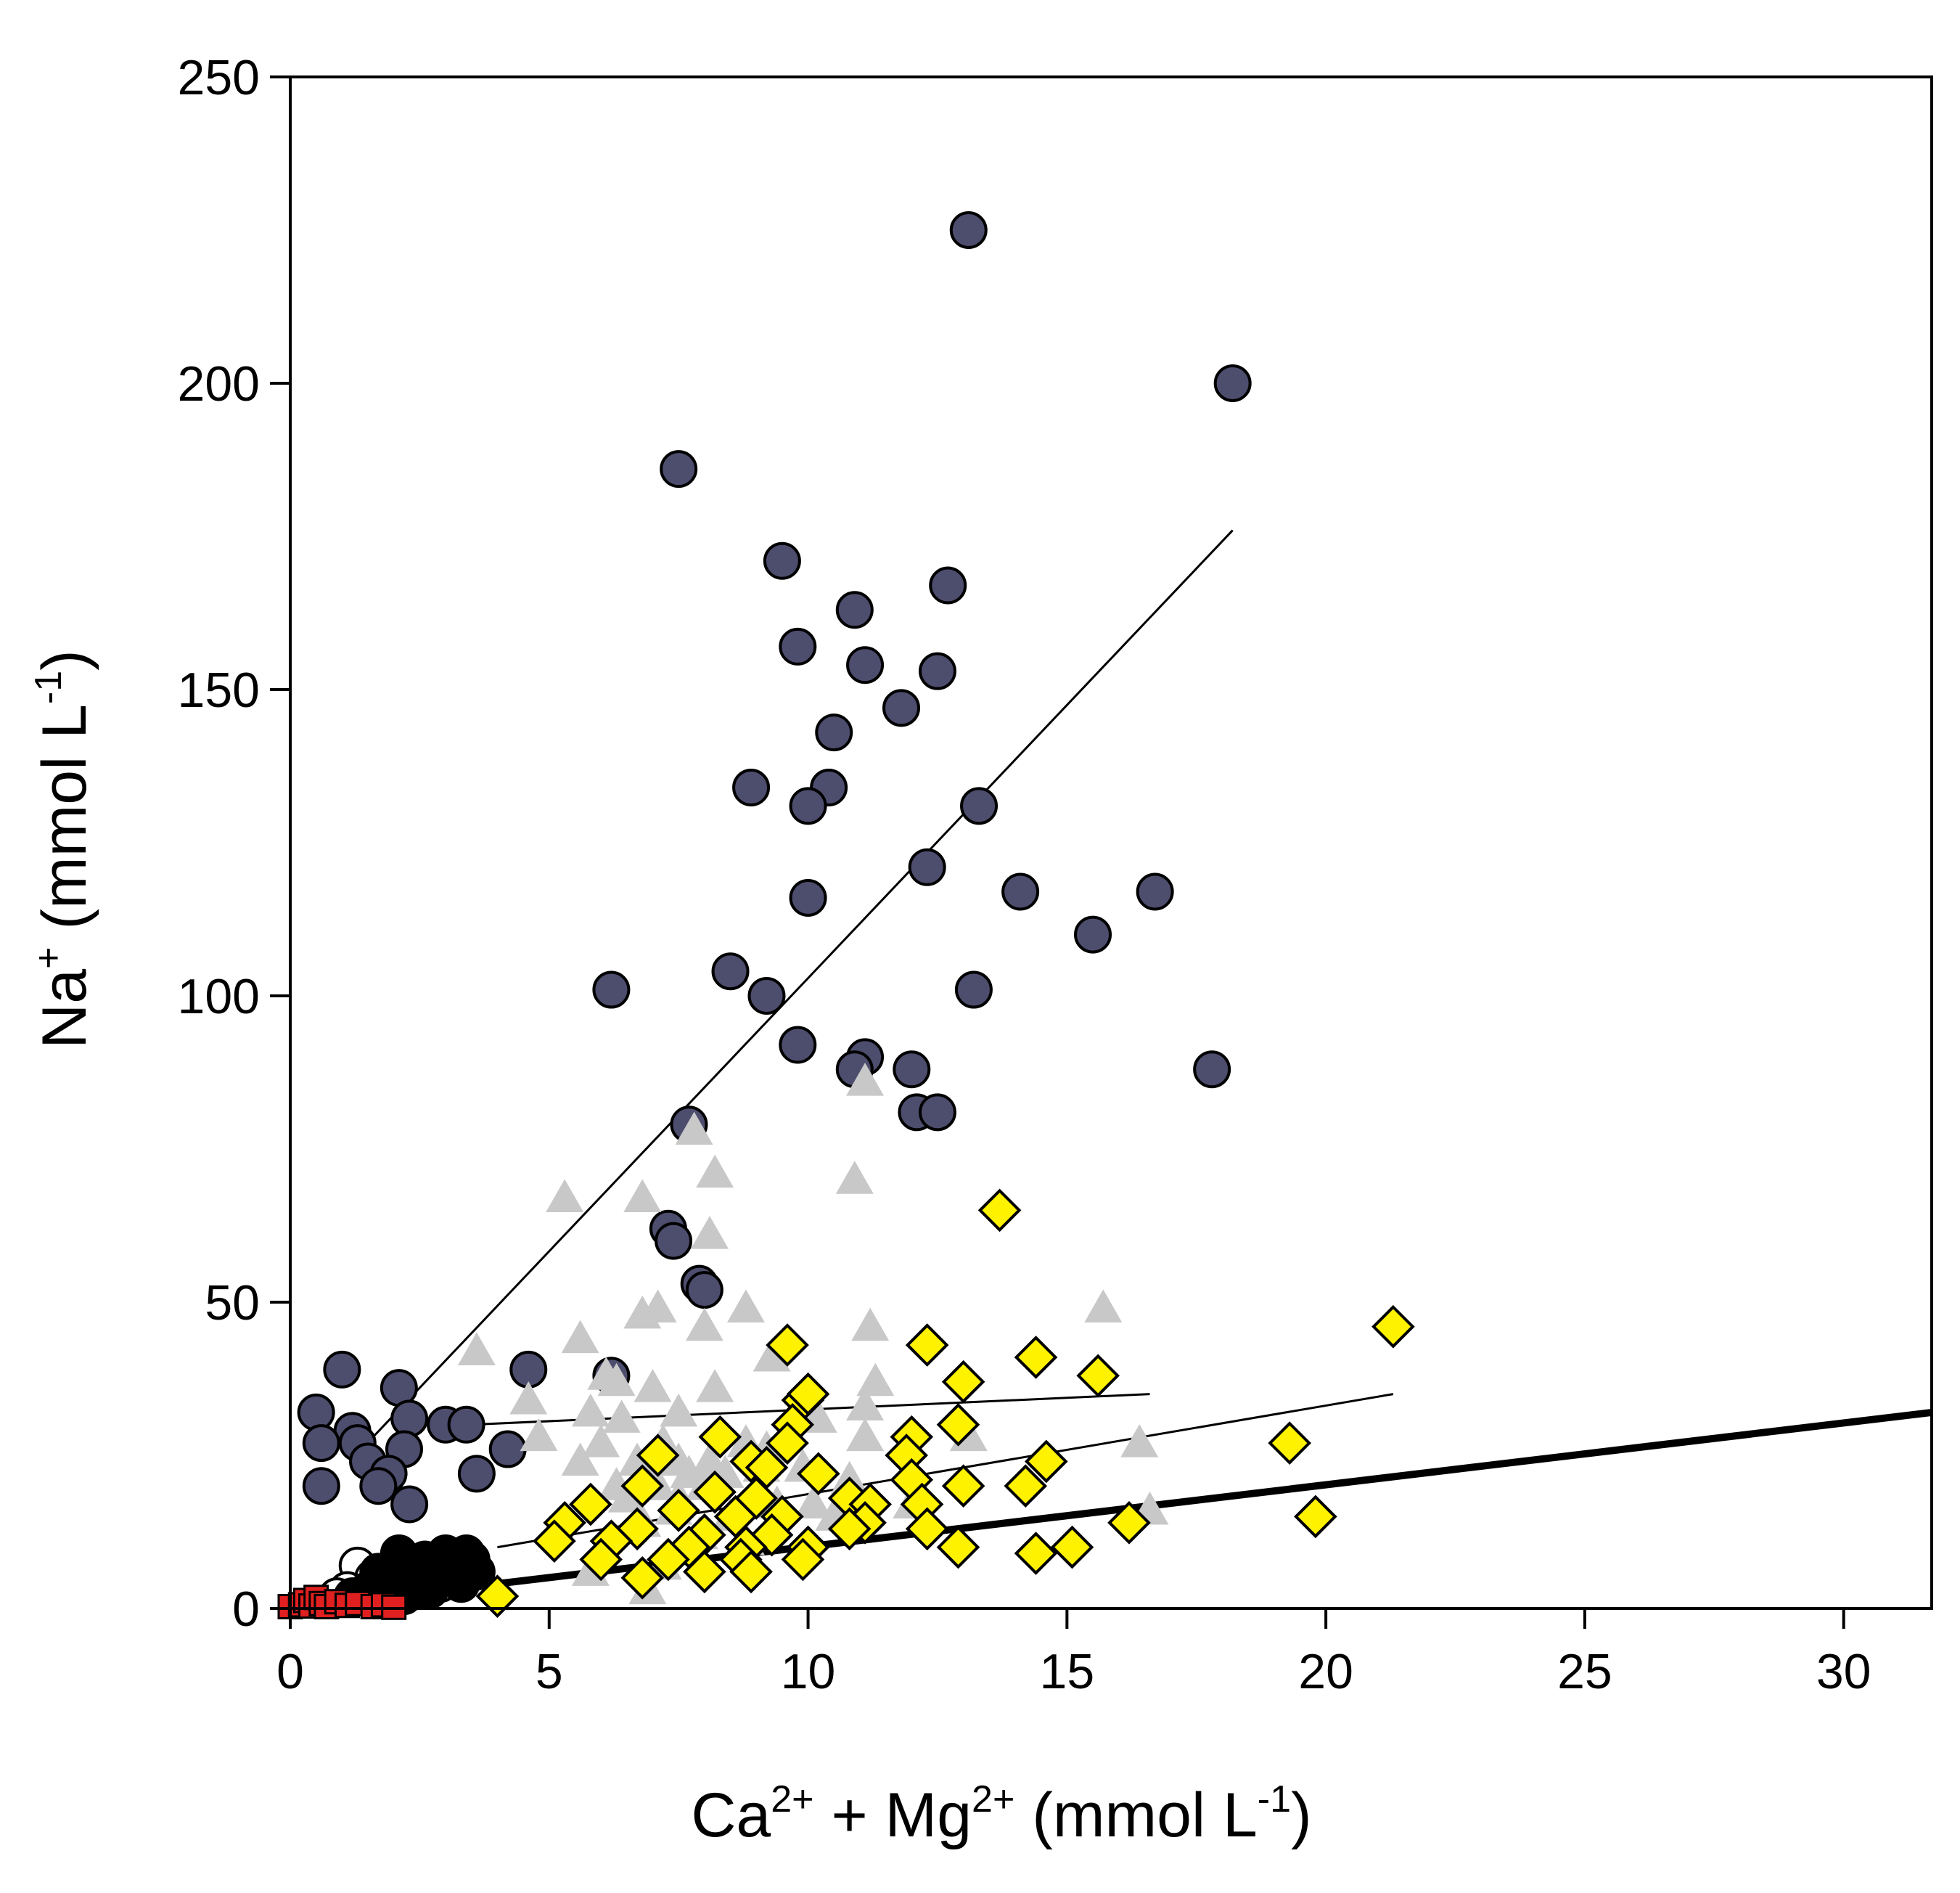  I want to click on x-tick-label-2: 10, so click(808, 1671).